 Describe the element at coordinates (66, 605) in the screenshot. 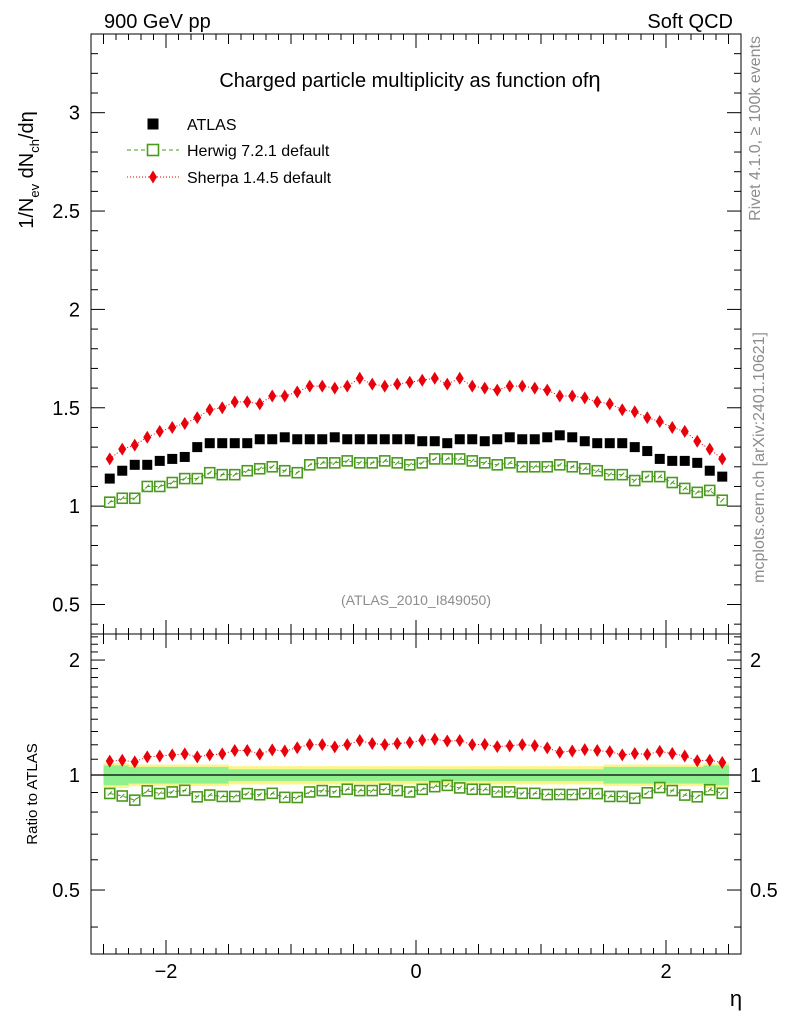

I see `main-y-tick-label: 0.5` at that location.